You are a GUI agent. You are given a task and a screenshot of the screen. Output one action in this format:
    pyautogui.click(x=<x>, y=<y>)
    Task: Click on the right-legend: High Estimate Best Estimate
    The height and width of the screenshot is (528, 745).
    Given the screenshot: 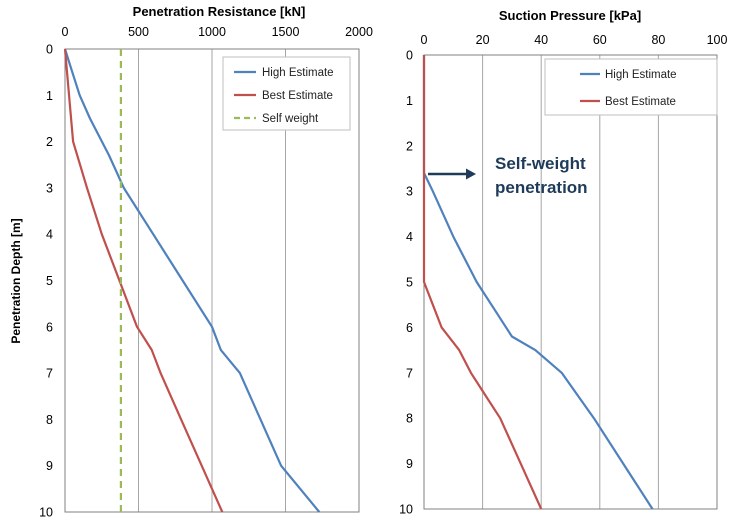 What is the action you would take?
    pyautogui.click(x=631, y=87)
    